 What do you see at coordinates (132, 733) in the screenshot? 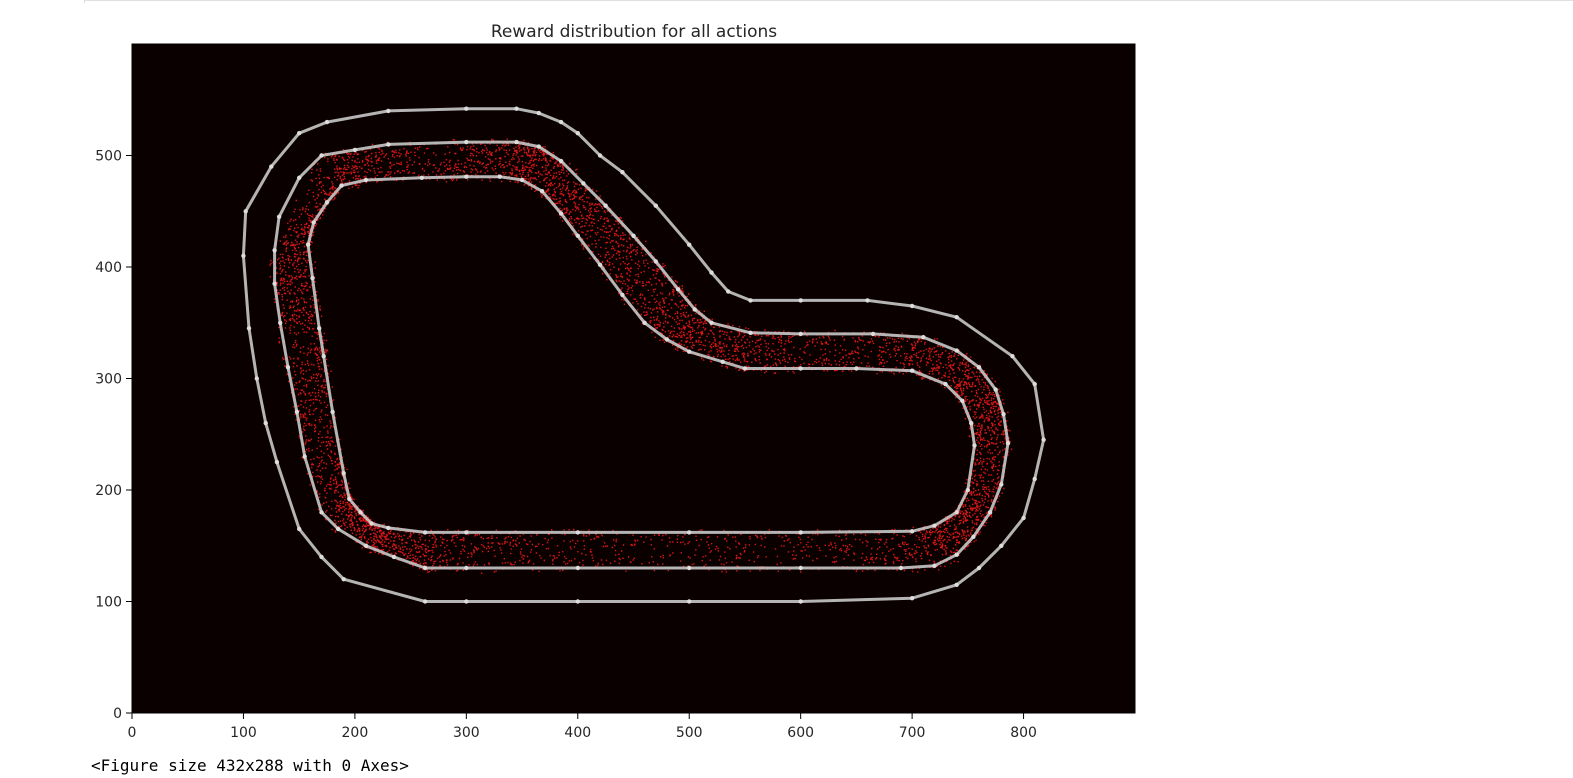
I see `x-tick-label: 0` at bounding box center [132, 733].